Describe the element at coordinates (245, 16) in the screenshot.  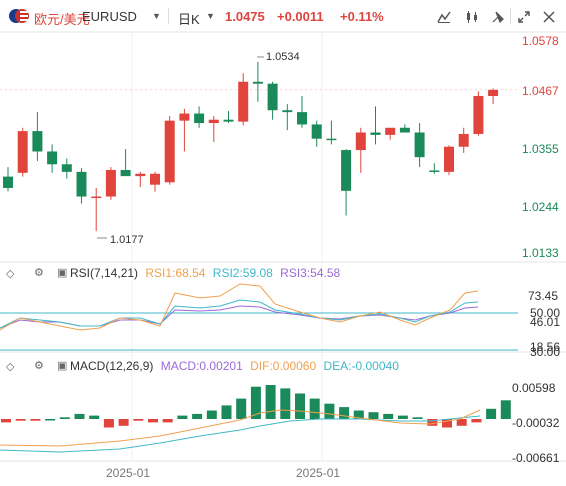
I see `last-price: 1.0475` at that location.